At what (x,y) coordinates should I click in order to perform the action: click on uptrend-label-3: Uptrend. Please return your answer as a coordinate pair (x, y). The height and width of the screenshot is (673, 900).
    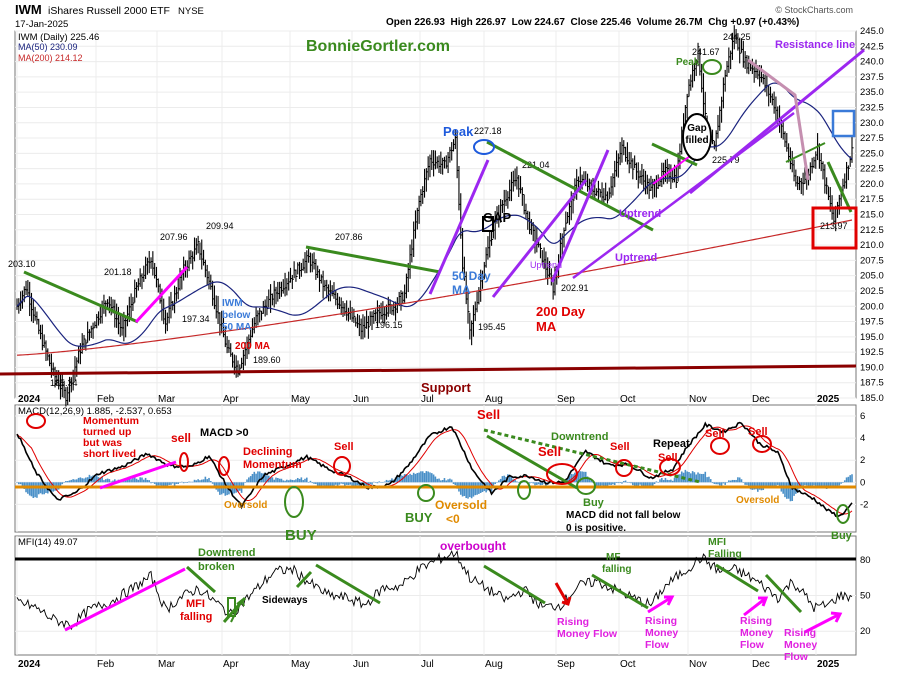
    Looking at the image, I should click on (546, 265).